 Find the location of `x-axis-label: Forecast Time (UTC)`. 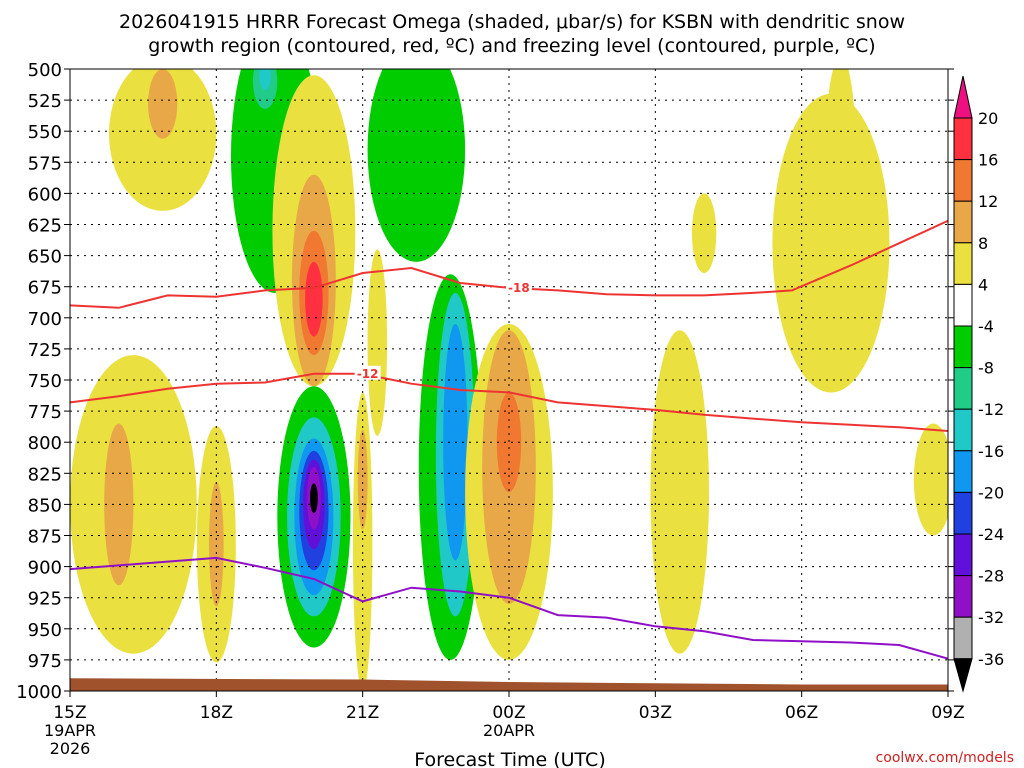

x-axis-label: Forecast Time (UTC) is located at coordinates (509, 758).